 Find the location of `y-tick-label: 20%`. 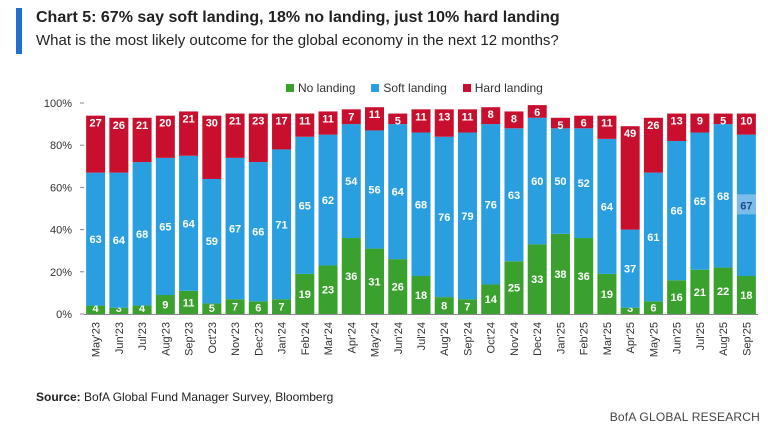

y-tick-label: 20% is located at coordinates (61, 273).